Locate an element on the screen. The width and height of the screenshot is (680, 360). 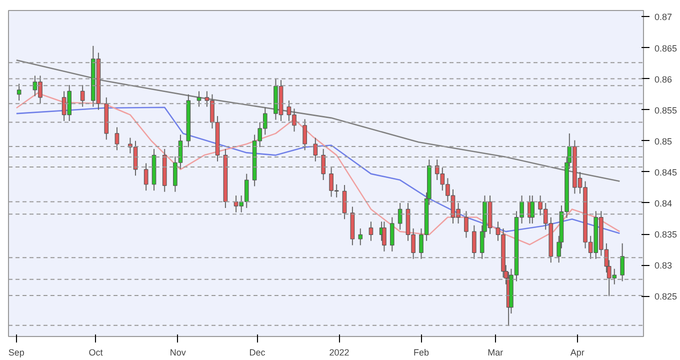
y-tick-label: 0.865 is located at coordinates (666, 48).